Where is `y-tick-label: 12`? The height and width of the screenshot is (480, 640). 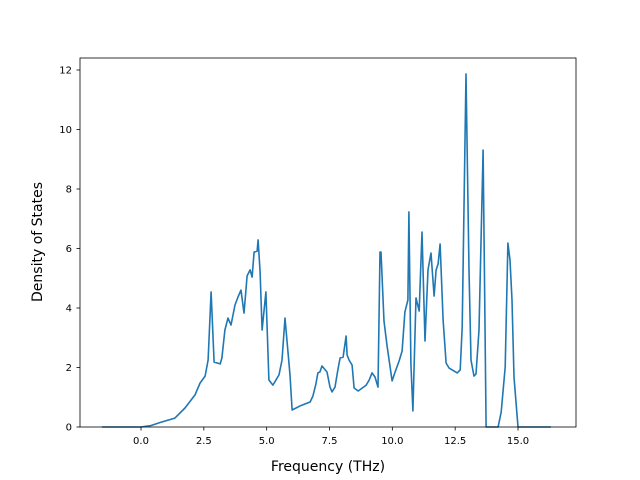
y-tick-label: 12 is located at coordinates (65, 71).